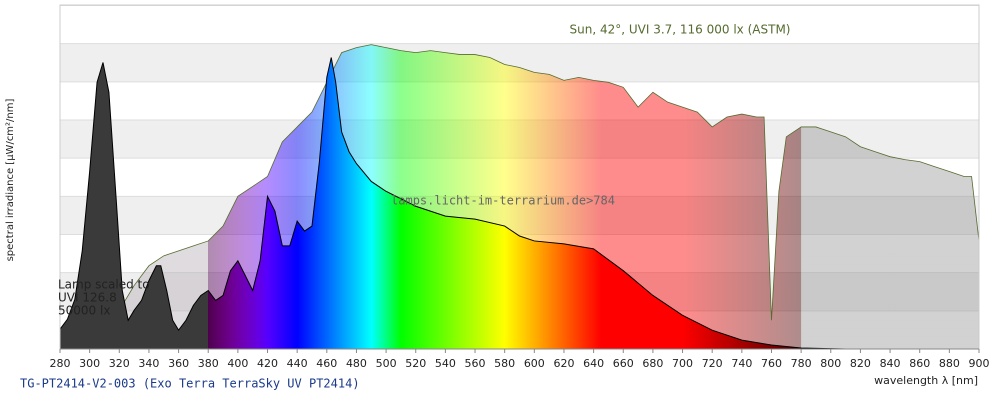 The width and height of the screenshot is (1000, 400). What do you see at coordinates (534, 363) in the screenshot?
I see `x-tick-label: 600` at bounding box center [534, 363].